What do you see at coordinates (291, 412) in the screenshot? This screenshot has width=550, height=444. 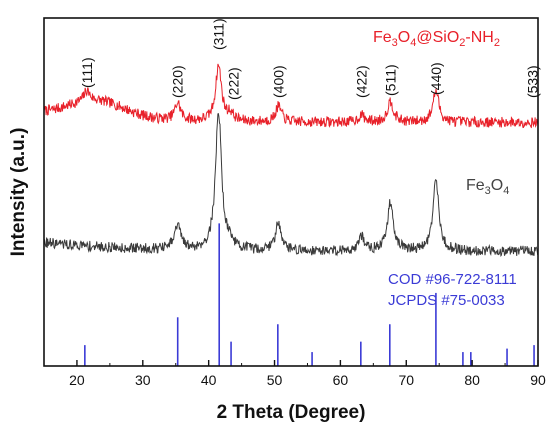 I see `x-axis-title: 2 Theta (Degree)` at bounding box center [291, 412].